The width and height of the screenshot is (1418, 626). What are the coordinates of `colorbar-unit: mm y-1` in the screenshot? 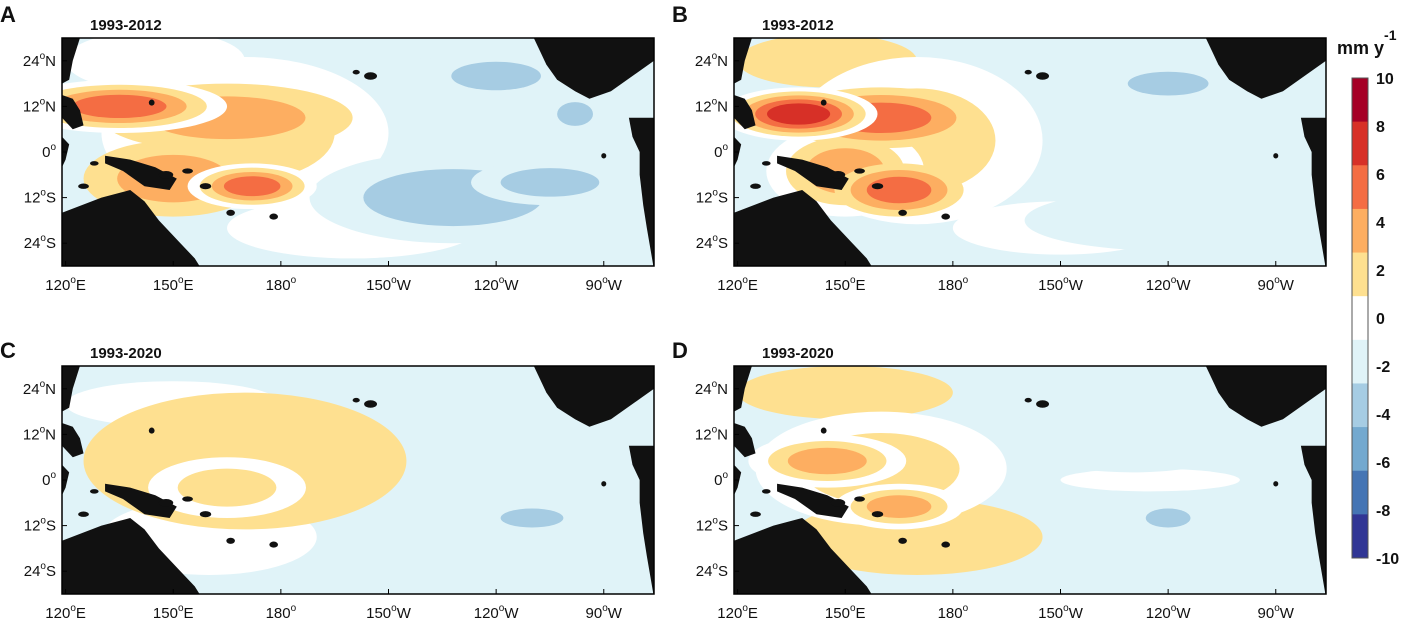 It's located at (1367, 42).